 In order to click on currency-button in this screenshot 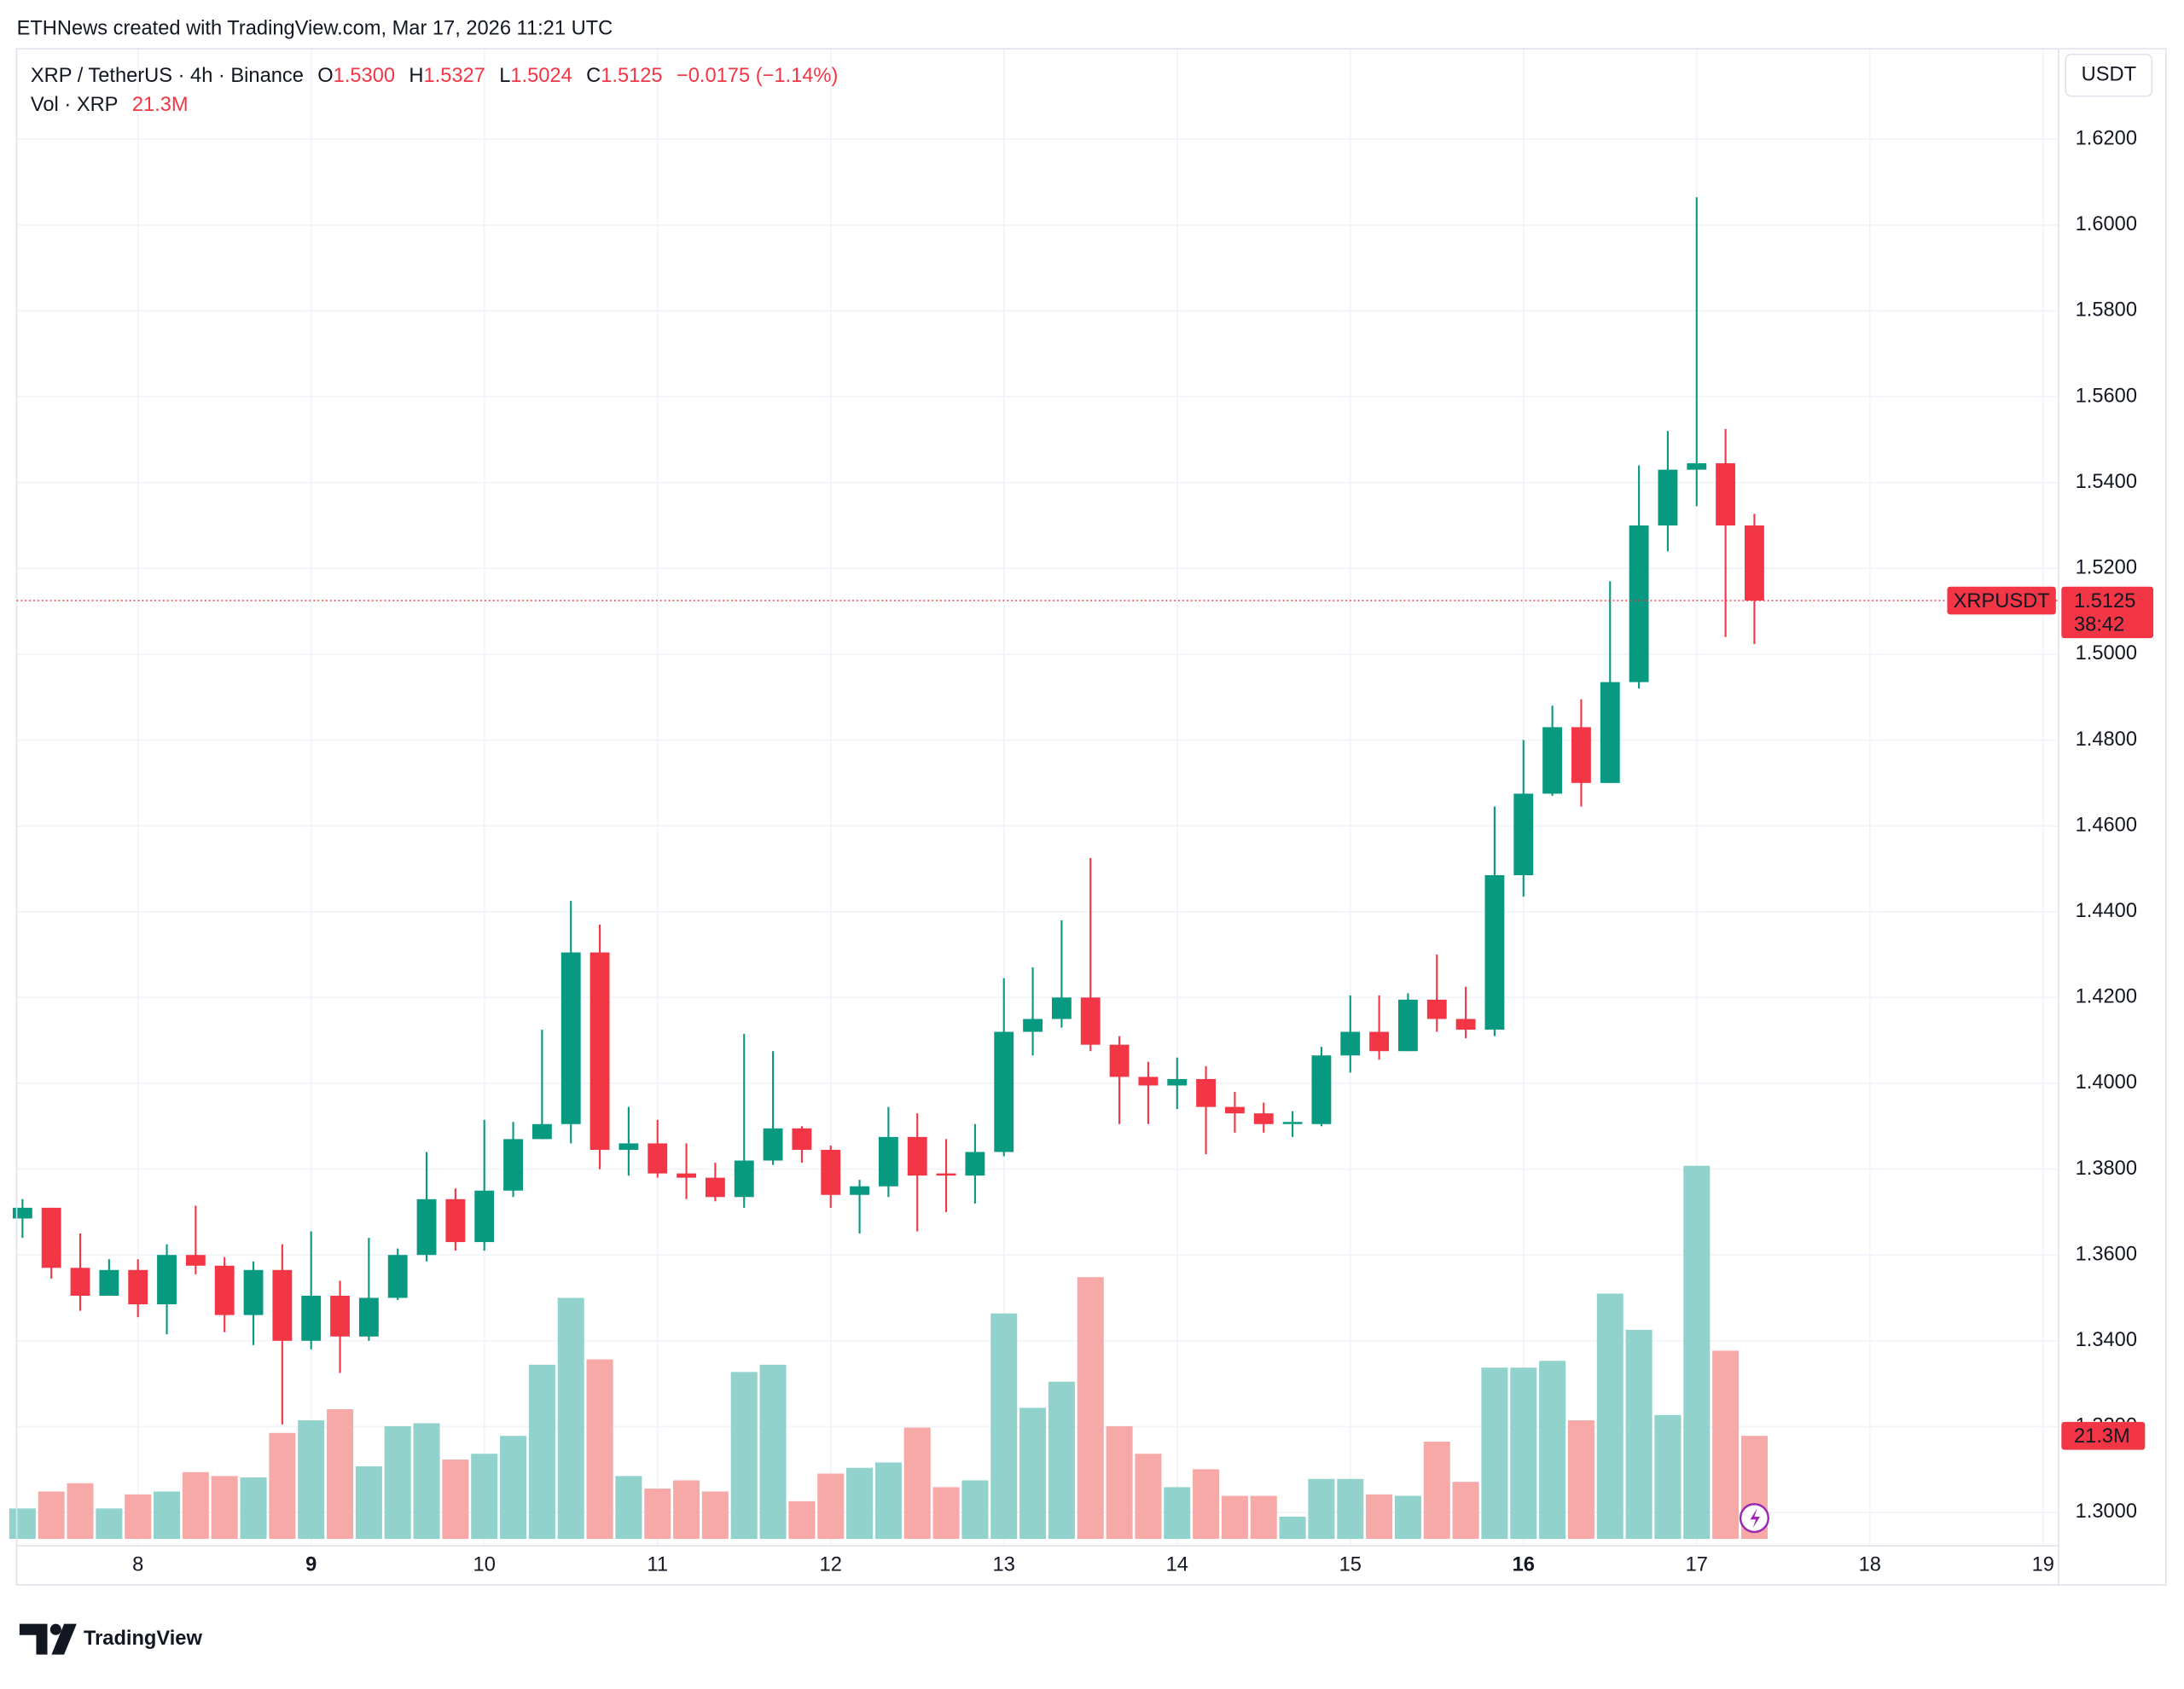, I will do `click(2109, 75)`.